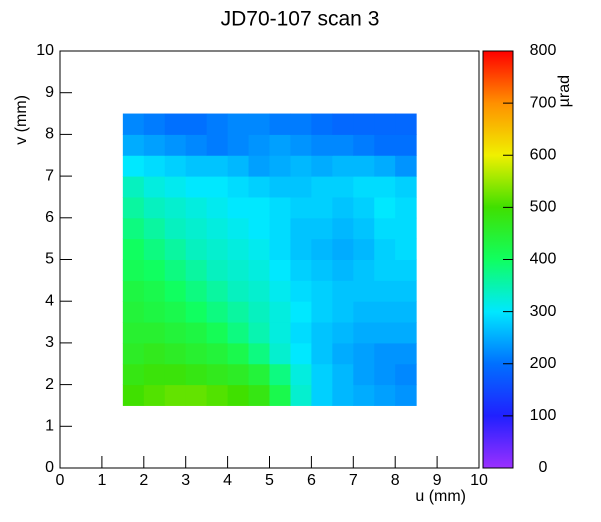  I want to click on z-tick-label: 800, so click(543, 50).